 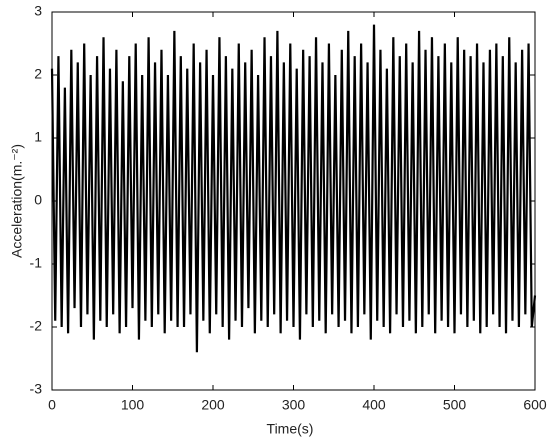 What do you see at coordinates (38, 137) in the screenshot?
I see `y-tick-label: 1` at bounding box center [38, 137].